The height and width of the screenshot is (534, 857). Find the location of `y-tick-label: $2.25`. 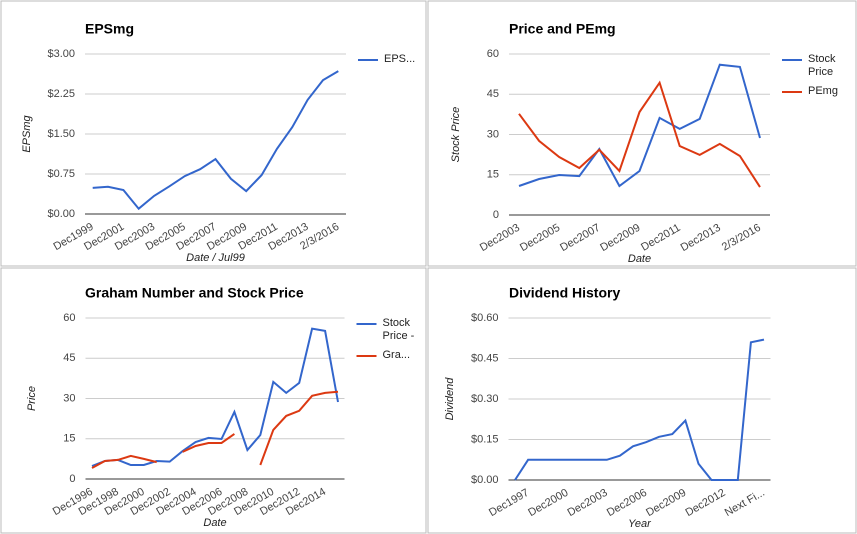

y-tick-label: $2.25 is located at coordinates (61, 94).